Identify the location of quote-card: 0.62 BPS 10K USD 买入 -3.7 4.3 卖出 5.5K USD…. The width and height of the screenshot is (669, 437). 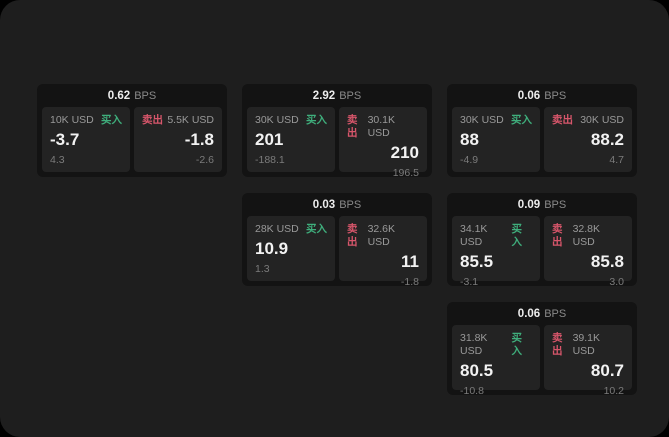
(132, 130).